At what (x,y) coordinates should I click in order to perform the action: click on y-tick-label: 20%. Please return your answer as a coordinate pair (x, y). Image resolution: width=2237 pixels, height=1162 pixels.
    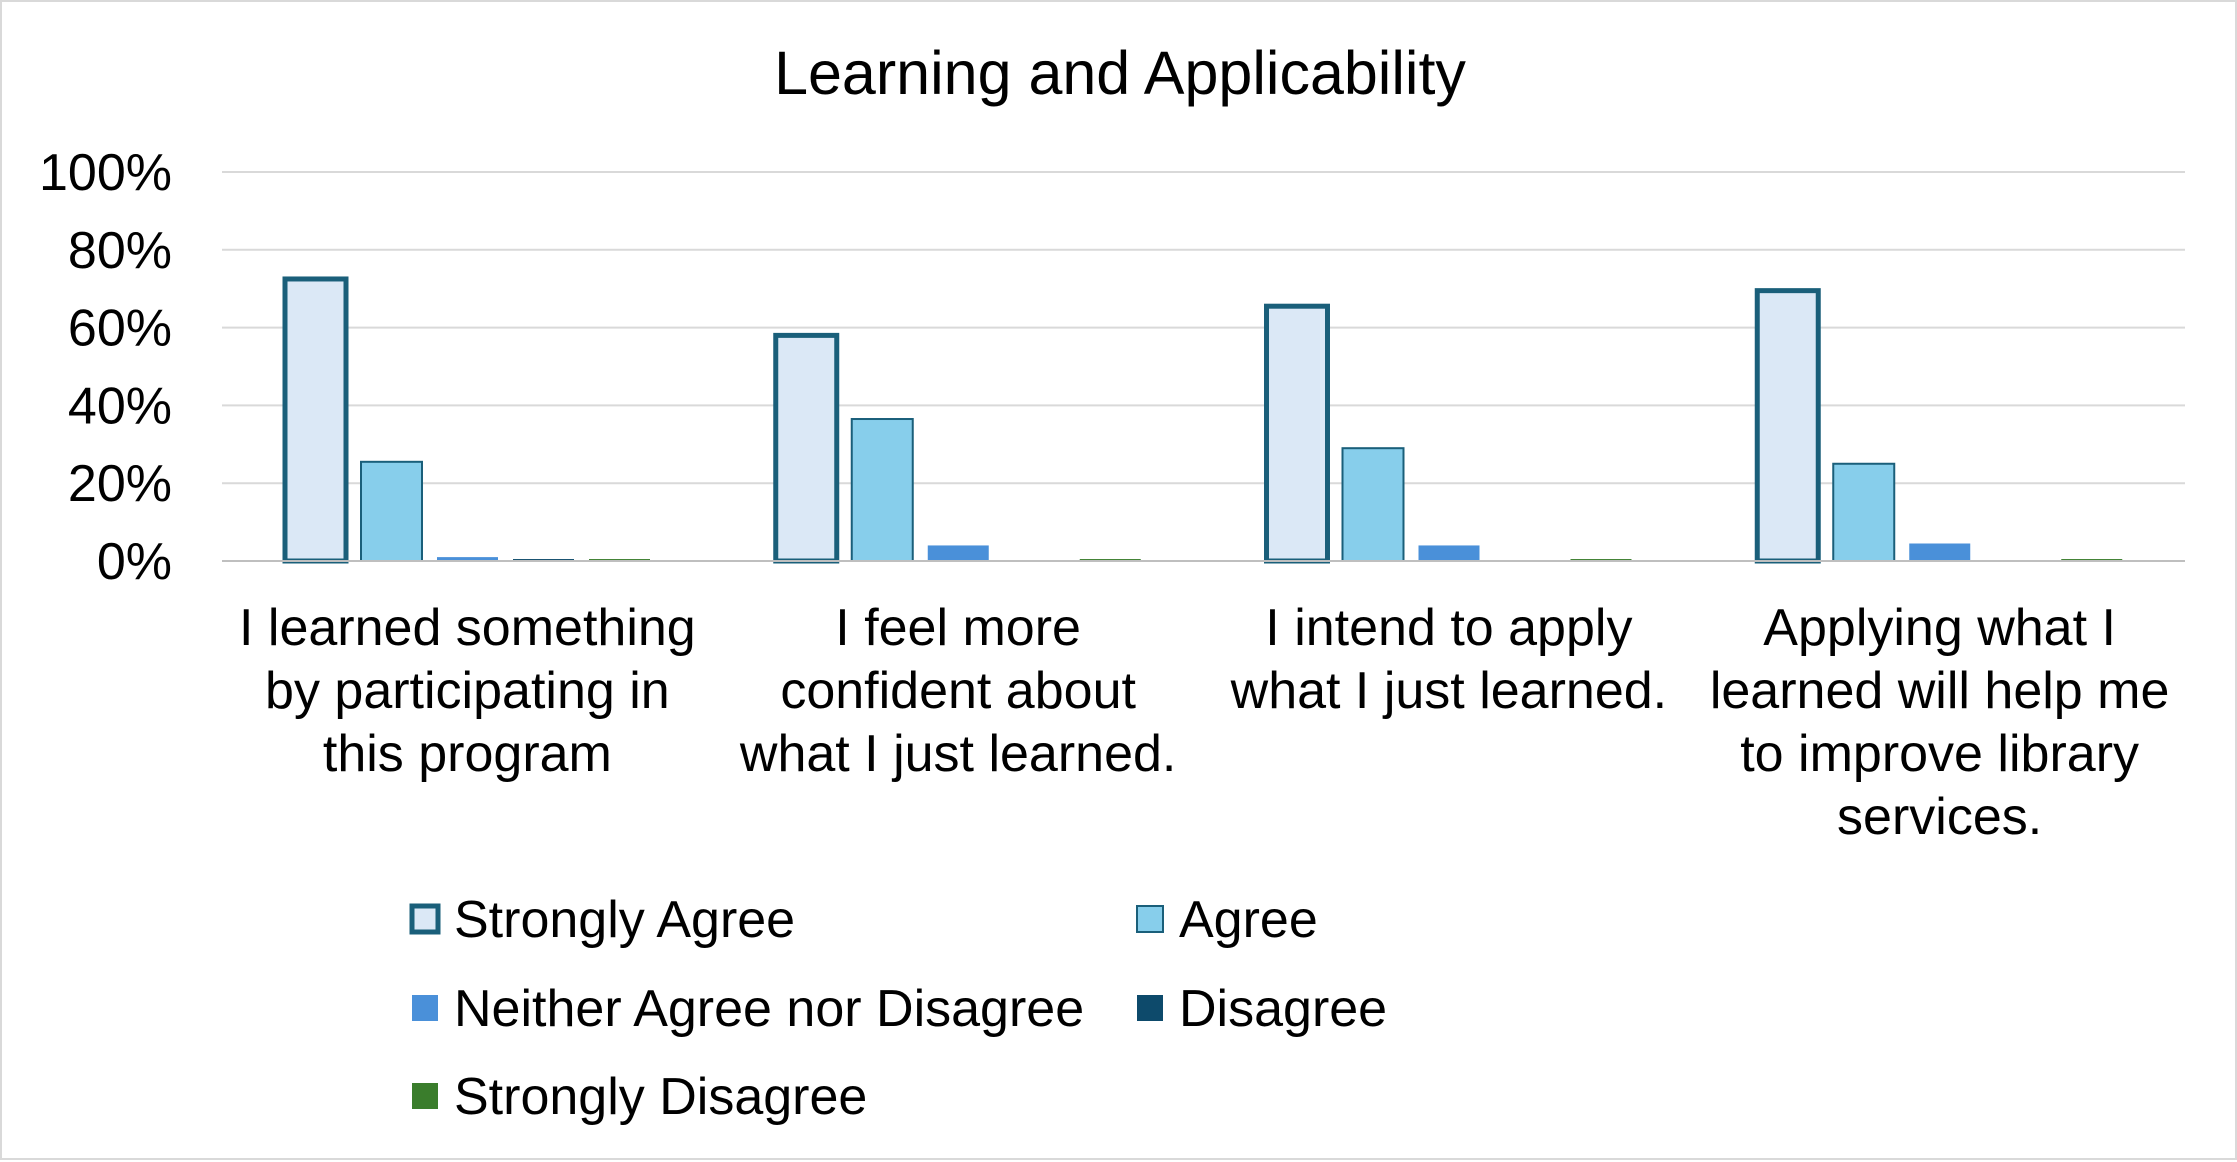
    Looking at the image, I should click on (120, 484).